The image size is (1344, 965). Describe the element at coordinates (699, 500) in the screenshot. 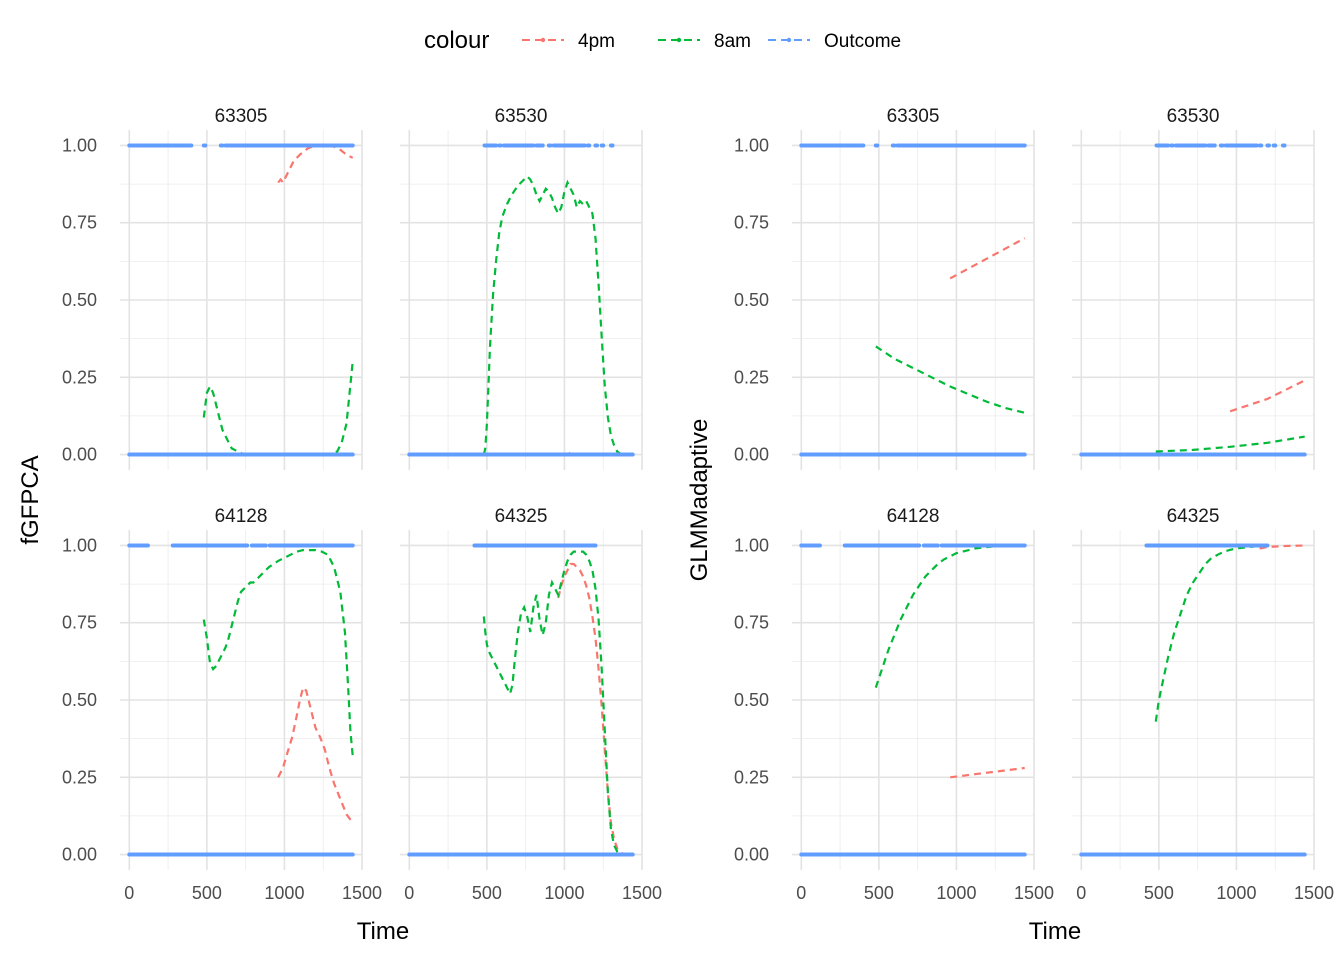

I see `y-axis-title: GLMMadaptive` at that location.